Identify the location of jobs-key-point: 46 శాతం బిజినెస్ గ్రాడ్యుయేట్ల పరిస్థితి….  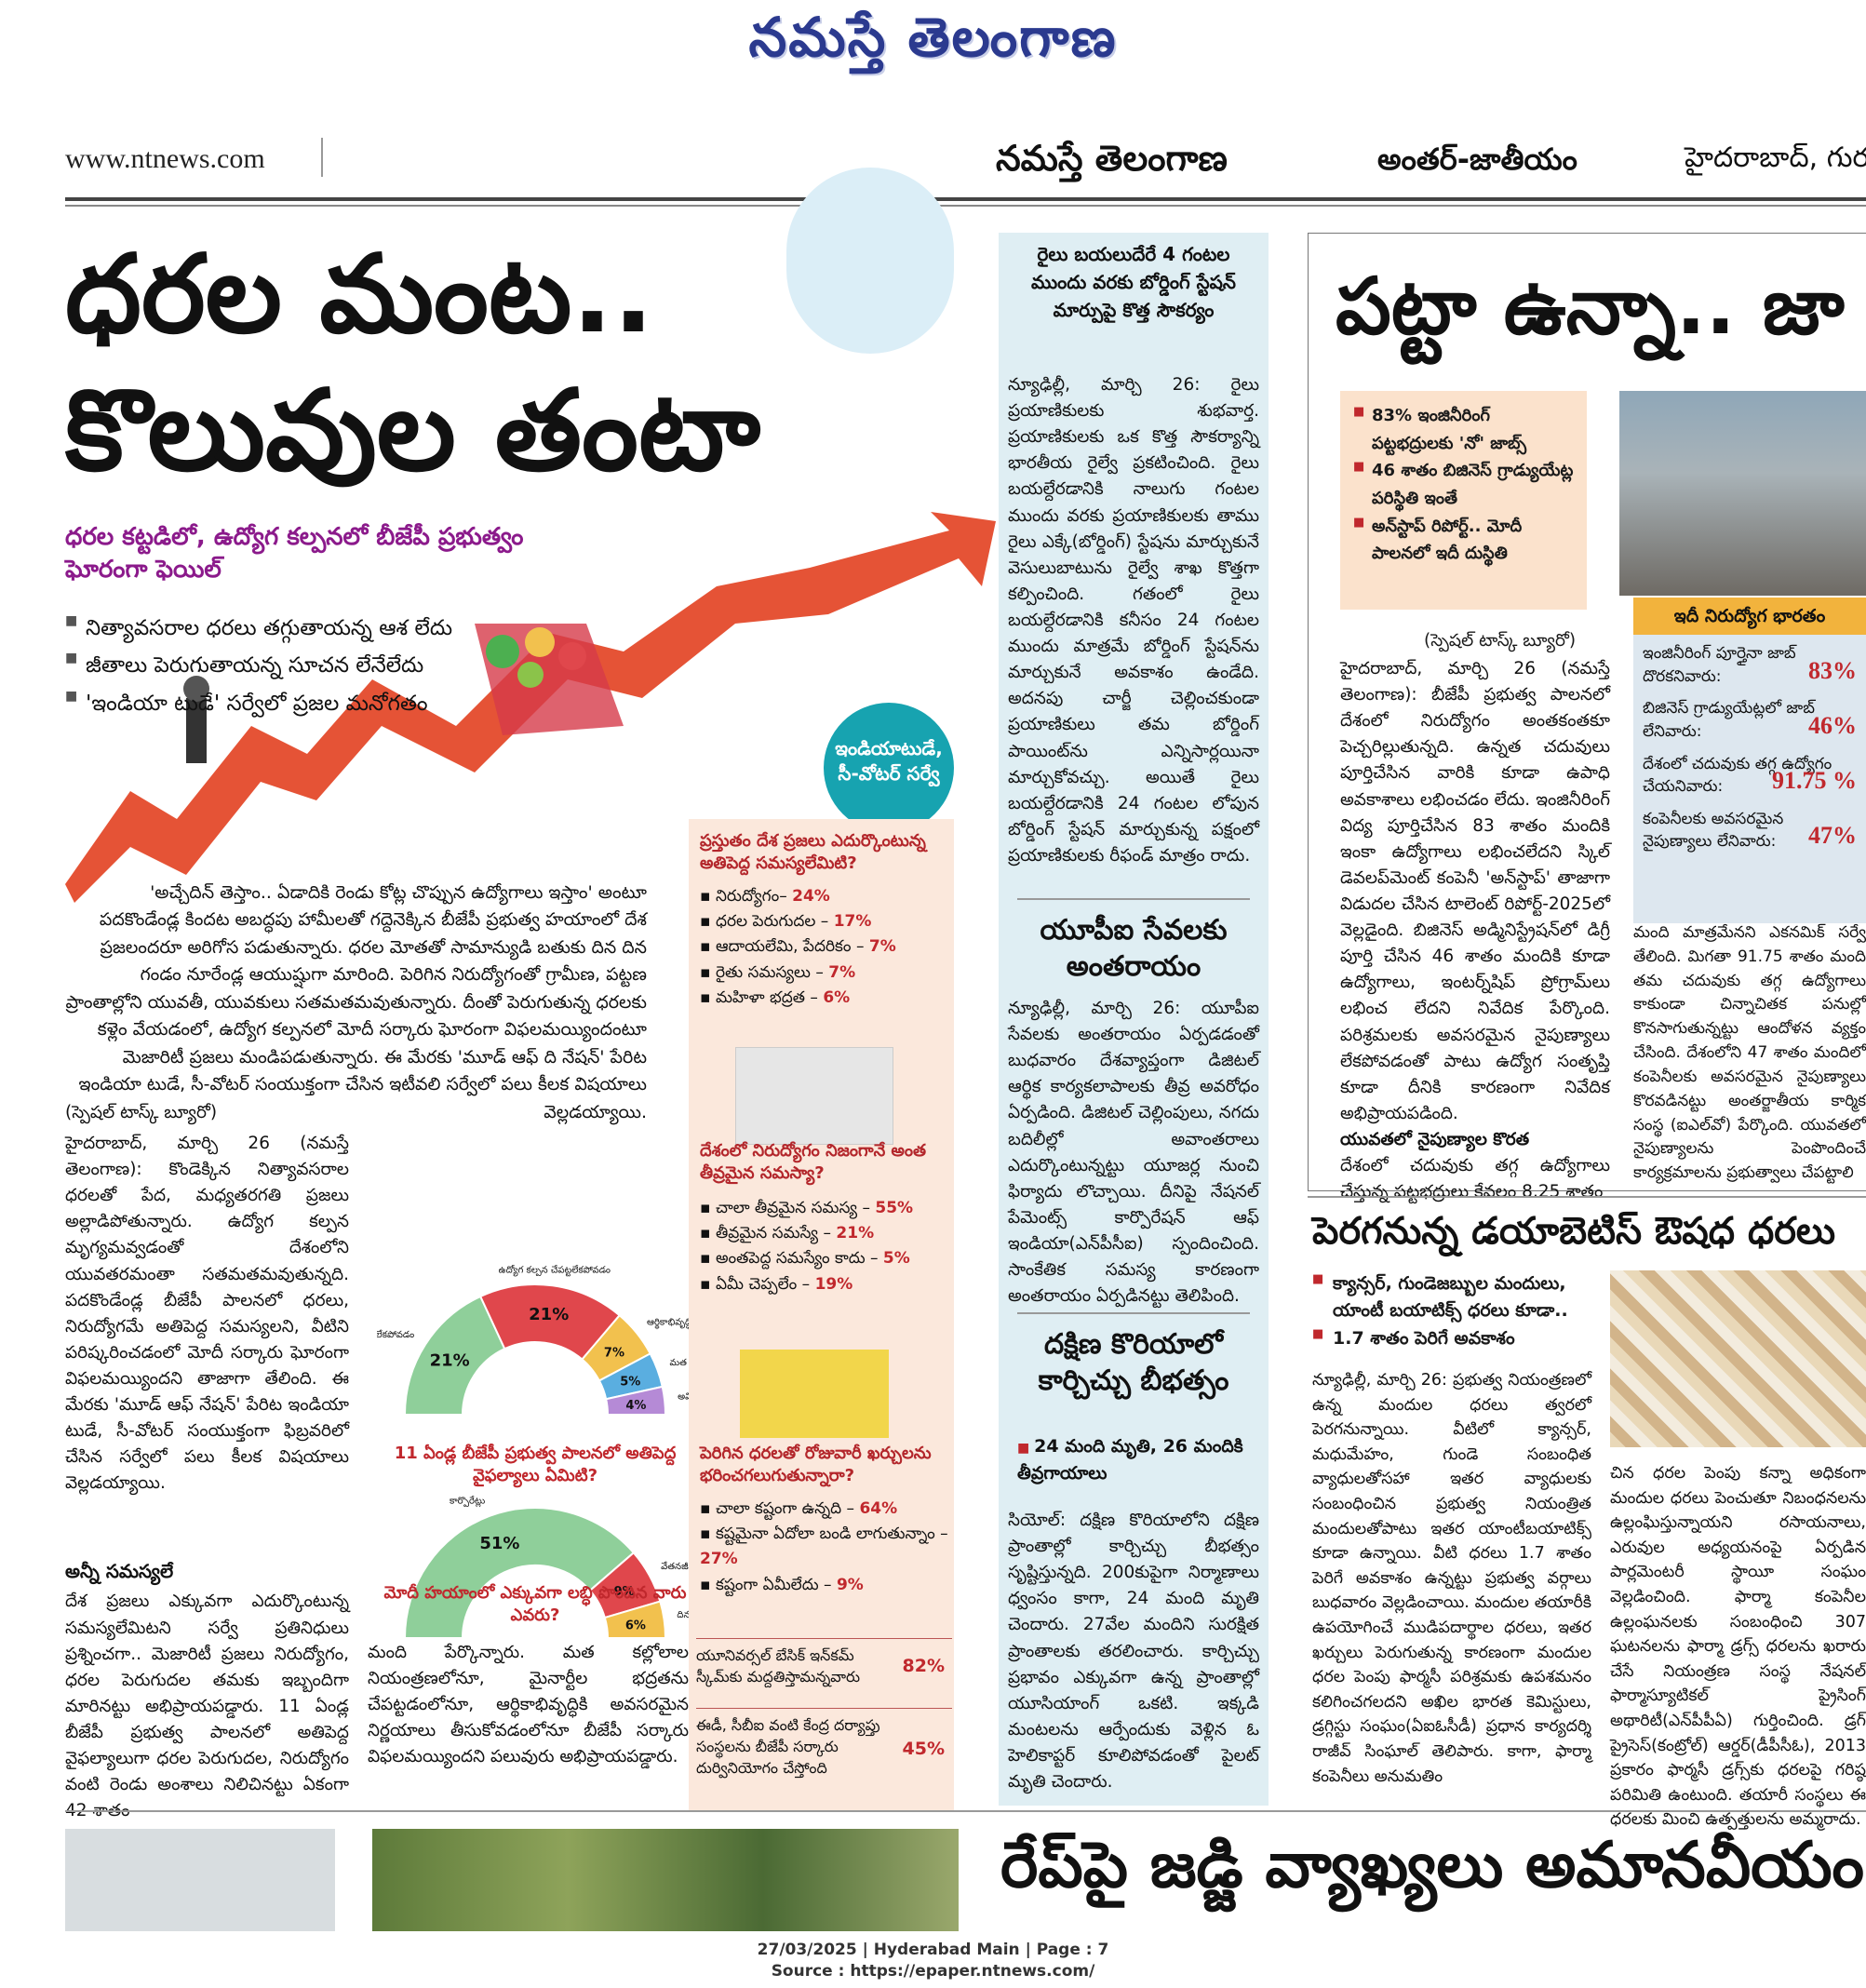
(1463, 485).